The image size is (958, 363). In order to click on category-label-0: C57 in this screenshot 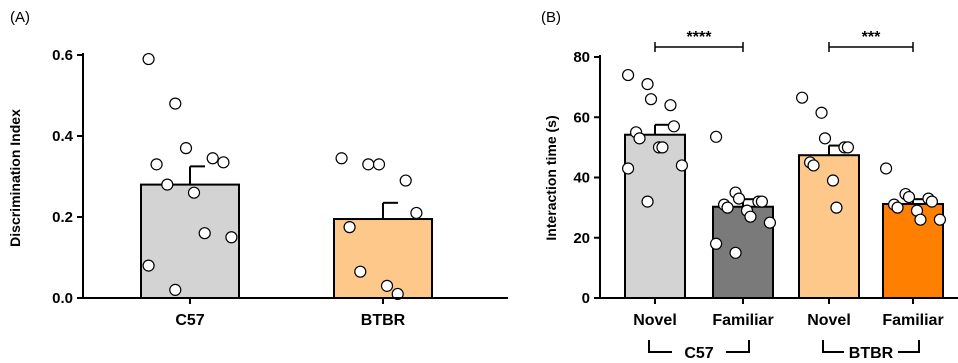, I will do `click(189, 320)`.